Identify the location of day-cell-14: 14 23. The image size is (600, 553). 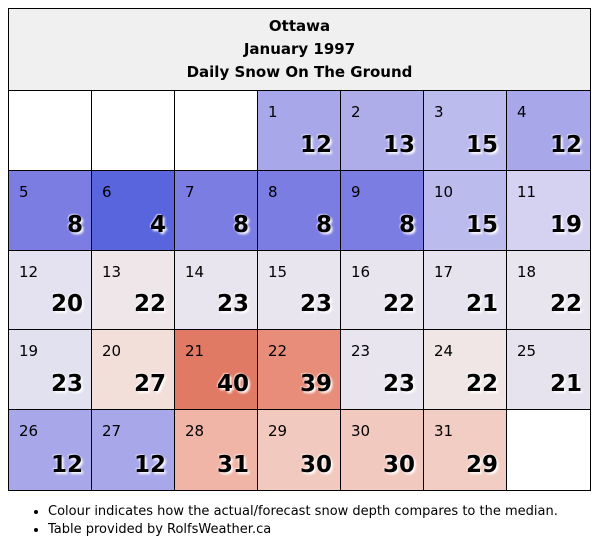
(216, 290).